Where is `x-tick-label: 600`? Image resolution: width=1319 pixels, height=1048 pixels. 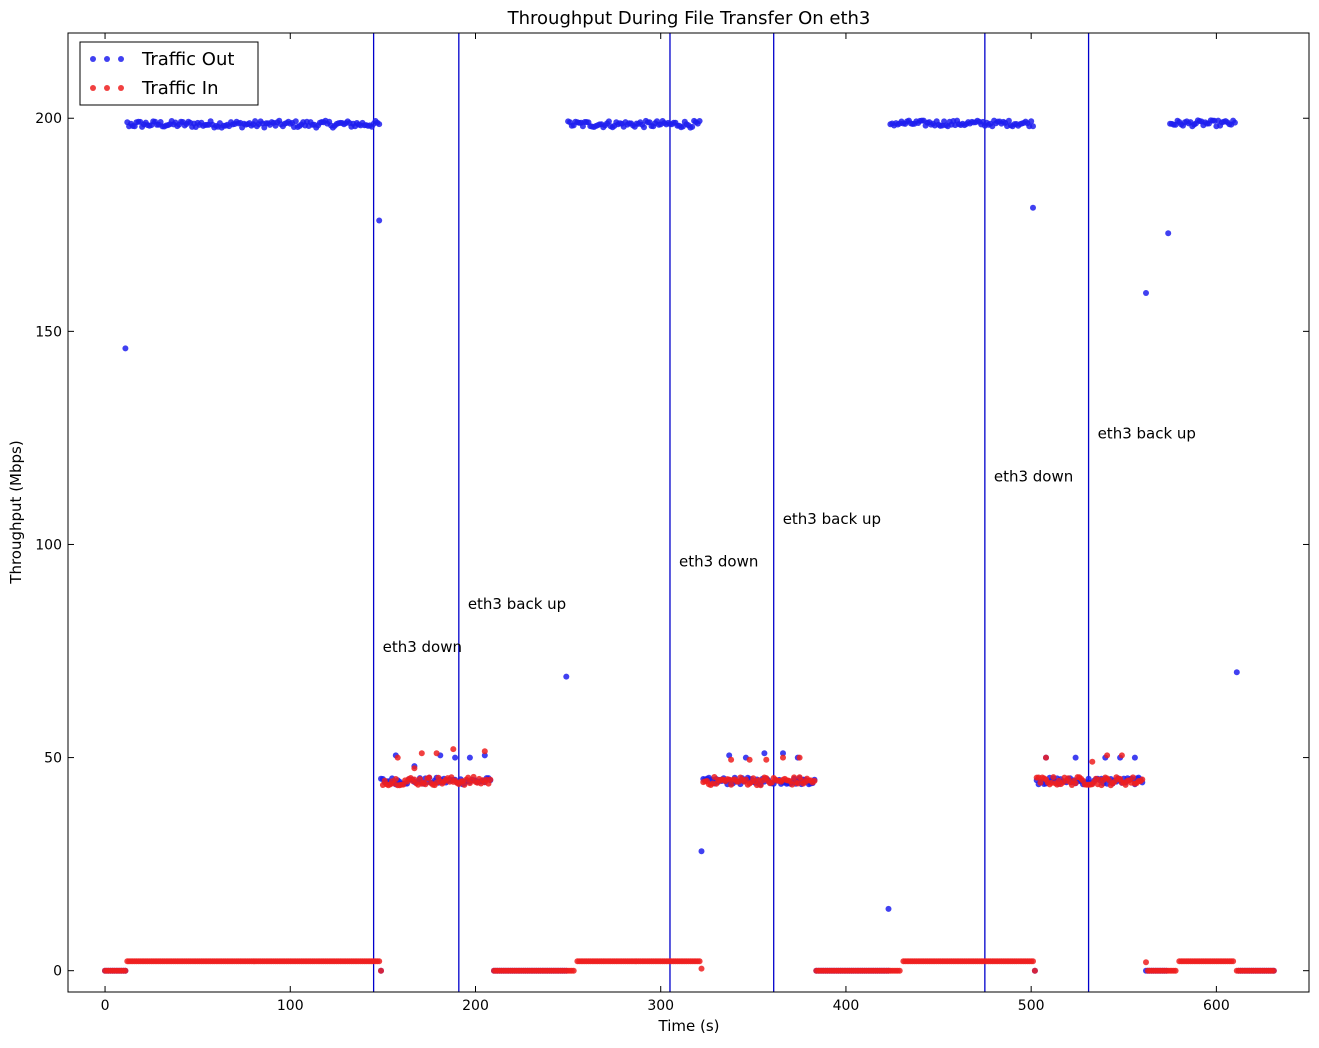
x-tick-label: 600 is located at coordinates (1216, 1006).